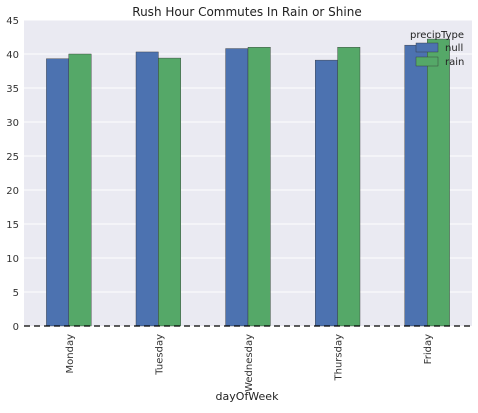 The image size is (478, 413). I want to click on bar-null-tuesday, so click(147, 189).